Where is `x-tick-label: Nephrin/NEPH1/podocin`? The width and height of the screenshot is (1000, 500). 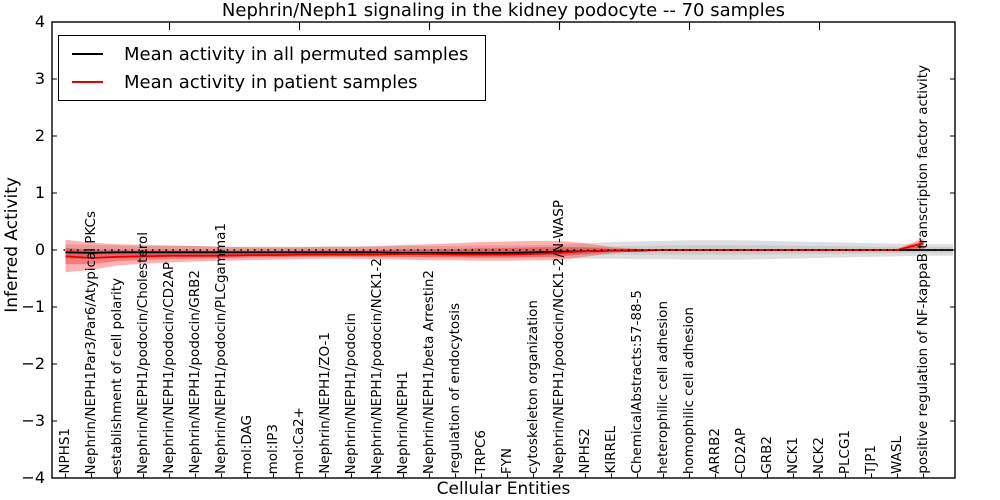
x-tick-label: Nephrin/NEPH1/podocin is located at coordinates (351, 393).